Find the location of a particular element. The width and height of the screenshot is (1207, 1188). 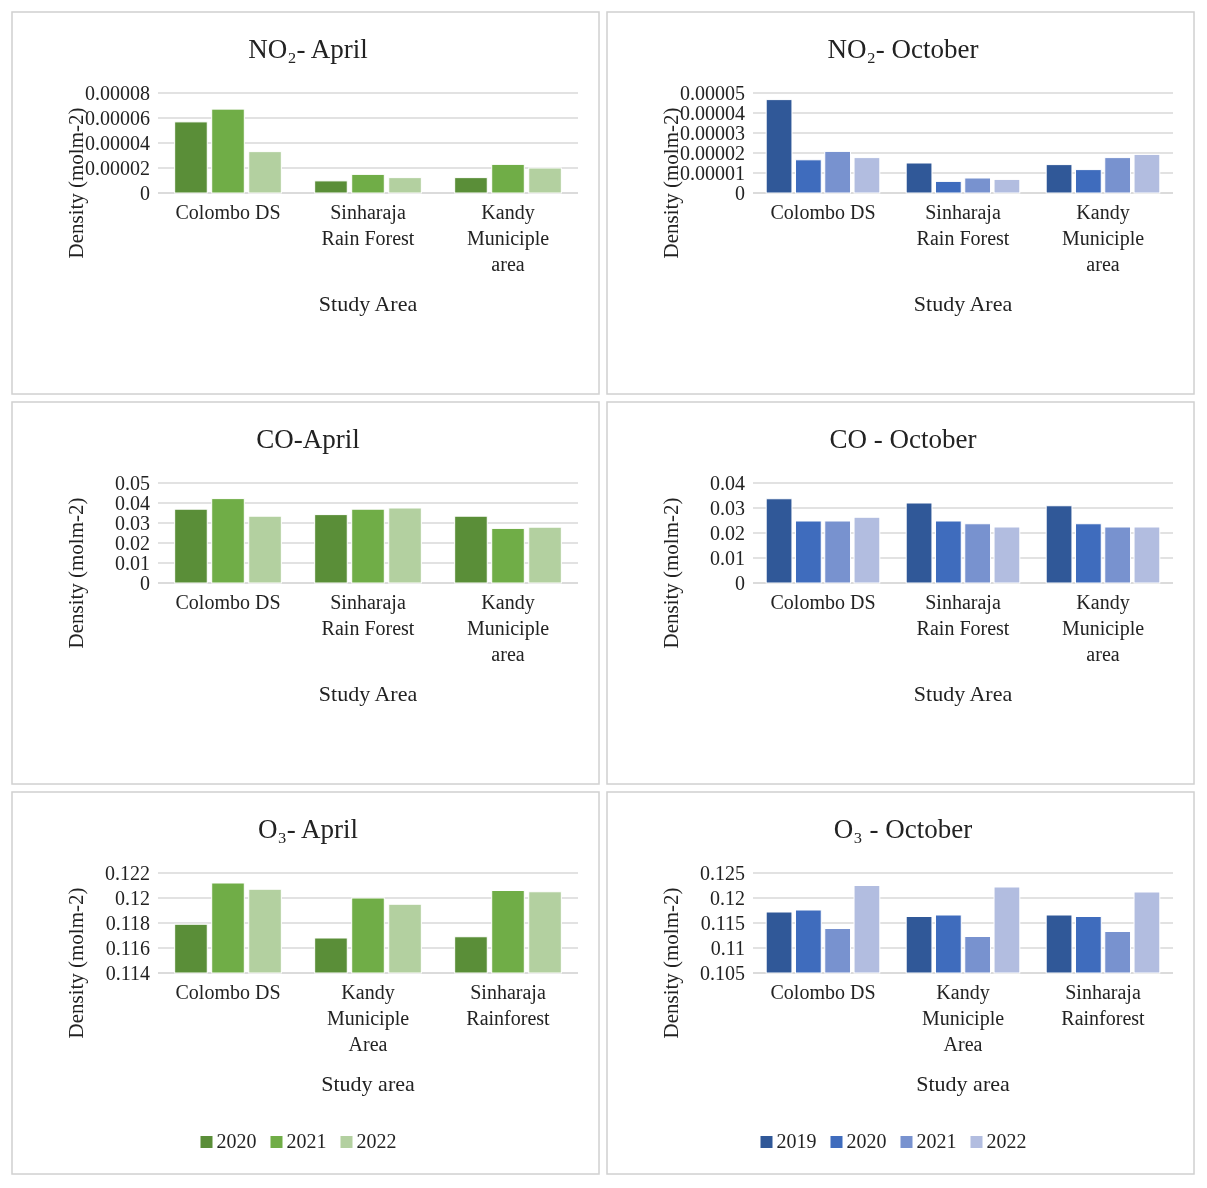

y-tick-label: 0.105 is located at coordinates (722, 973).